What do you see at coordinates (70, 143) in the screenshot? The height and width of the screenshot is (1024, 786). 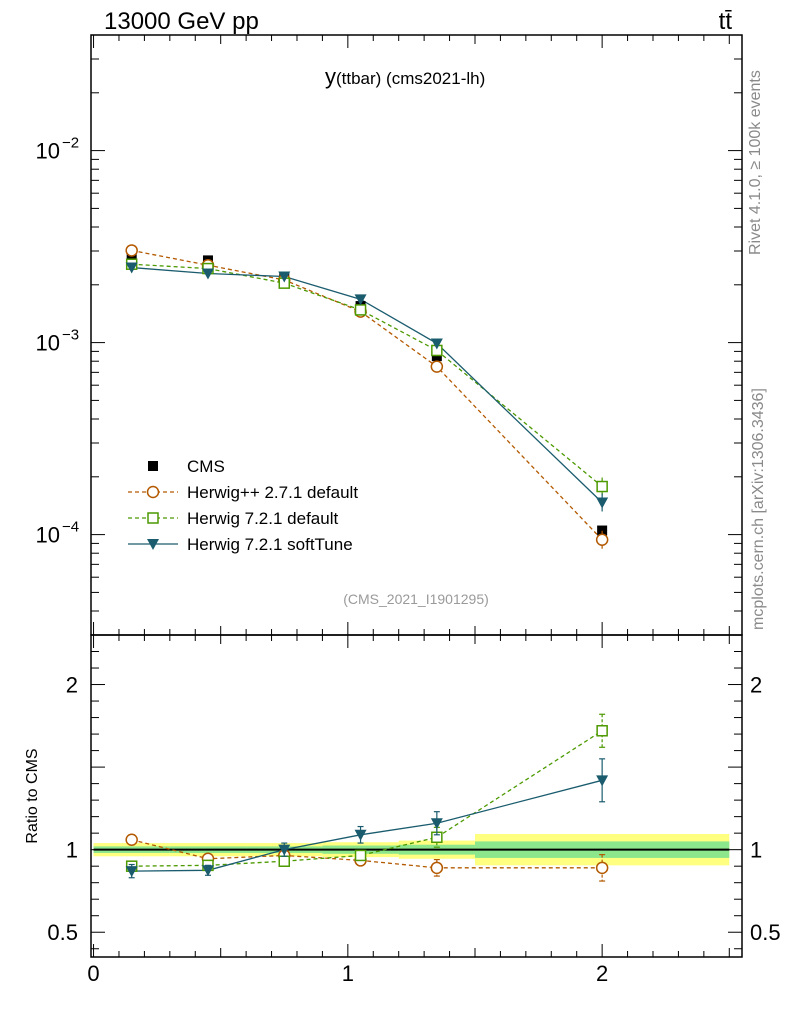 I see `main-y-tick-exponent: −2` at bounding box center [70, 143].